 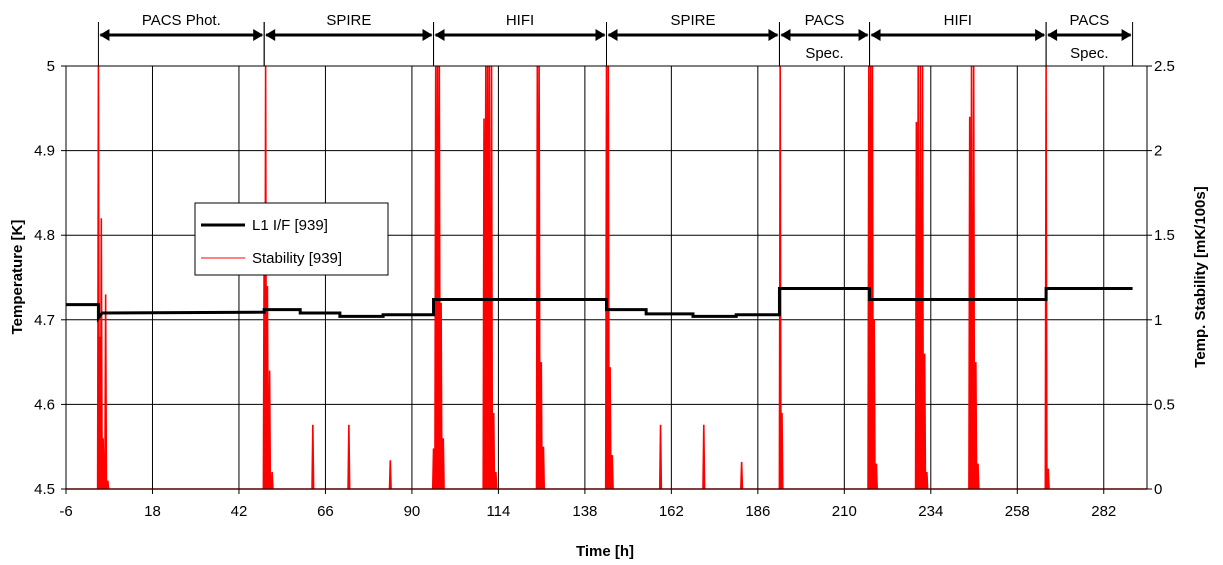 What do you see at coordinates (1103, 511) in the screenshot?
I see `x-tick-label: 282` at bounding box center [1103, 511].